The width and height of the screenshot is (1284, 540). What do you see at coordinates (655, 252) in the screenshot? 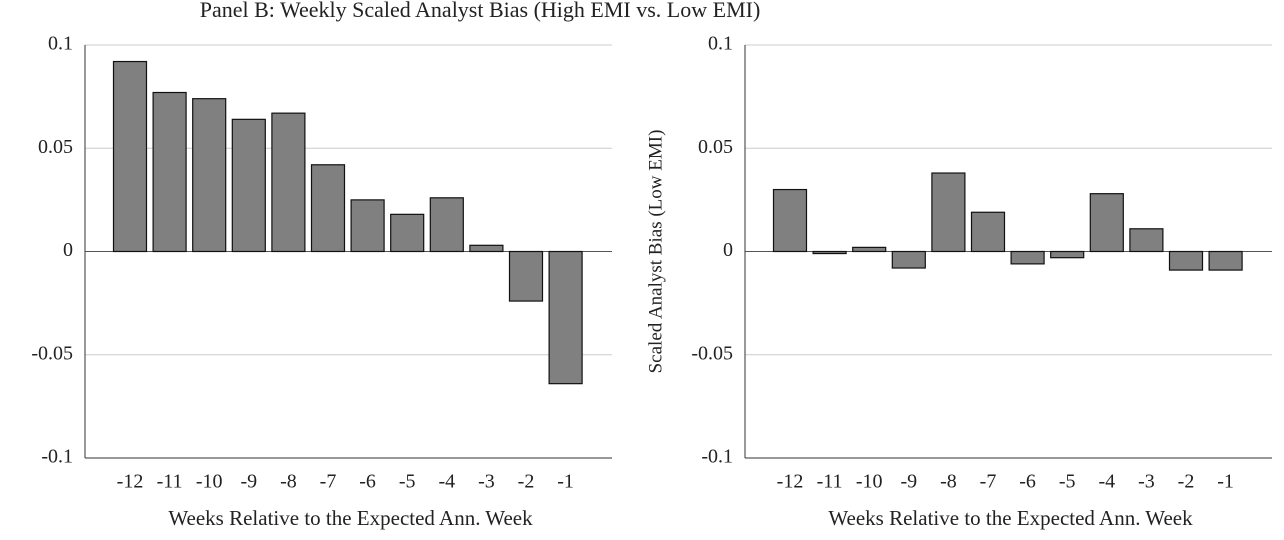
I see `y-axis-label: Scaled Analyst Bias (Low EMI)` at bounding box center [655, 252].